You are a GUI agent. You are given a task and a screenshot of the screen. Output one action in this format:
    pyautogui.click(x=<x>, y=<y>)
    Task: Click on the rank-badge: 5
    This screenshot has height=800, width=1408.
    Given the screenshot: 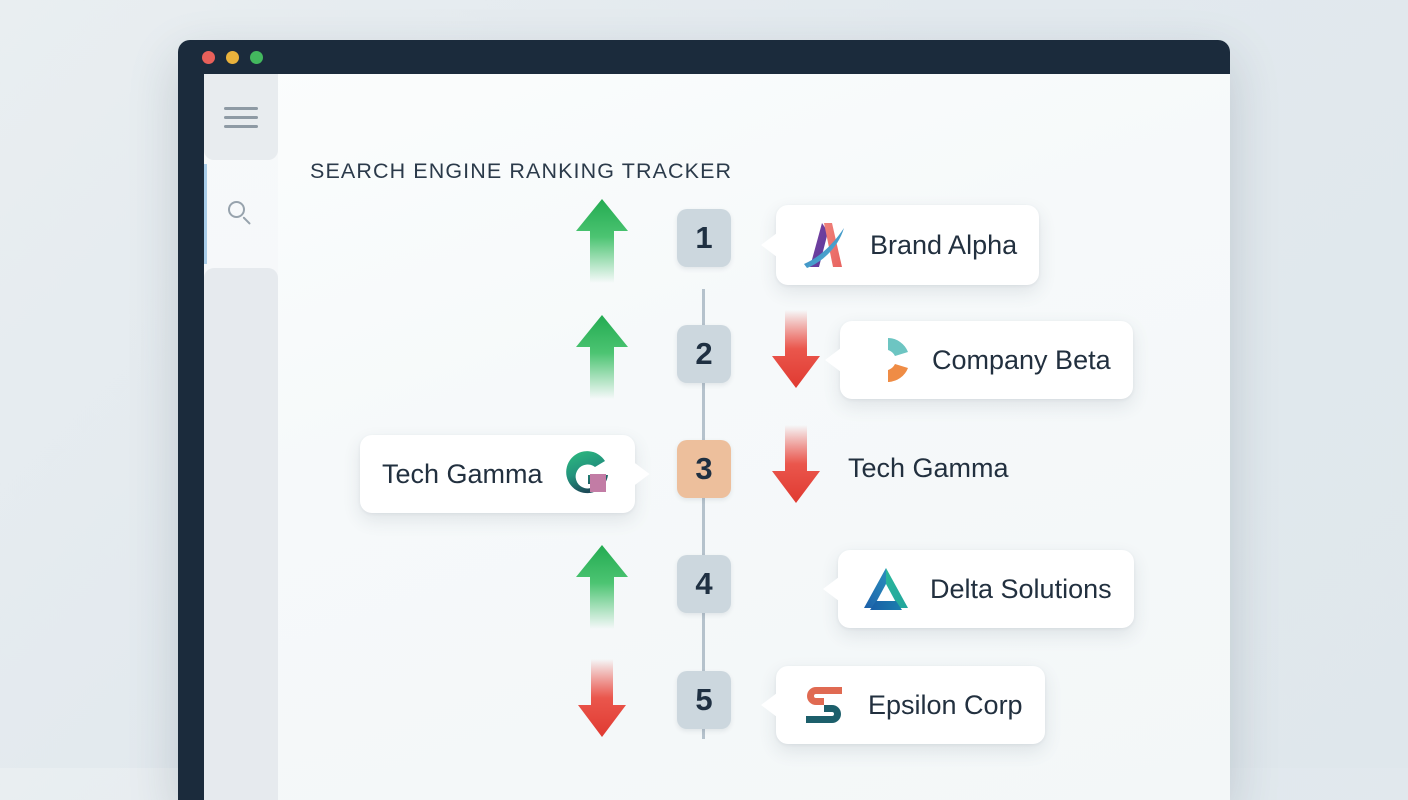 What is the action you would take?
    pyautogui.click(x=704, y=700)
    